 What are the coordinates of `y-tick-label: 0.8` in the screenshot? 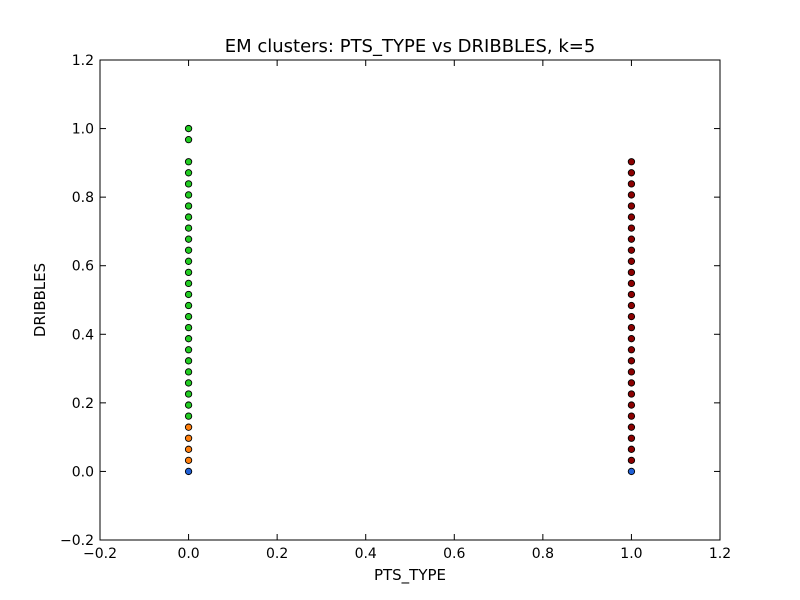 It's located at (83, 198).